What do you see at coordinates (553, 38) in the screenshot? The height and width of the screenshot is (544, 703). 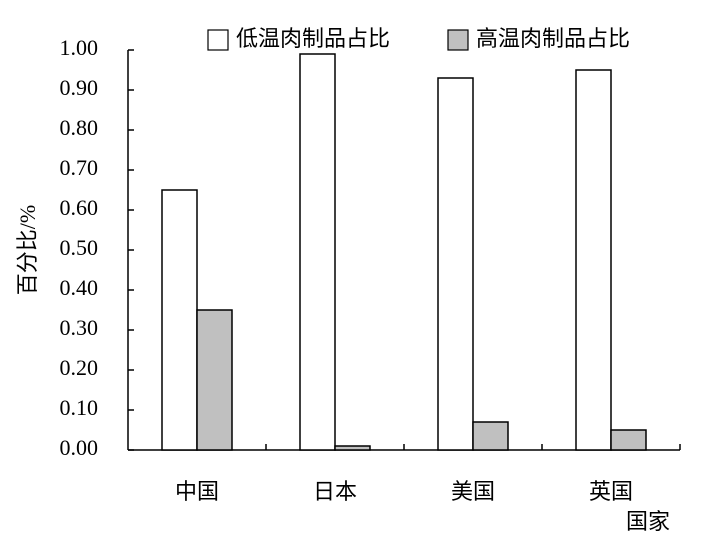 I see `legend-label: 高温肉制品占比` at bounding box center [553, 38].